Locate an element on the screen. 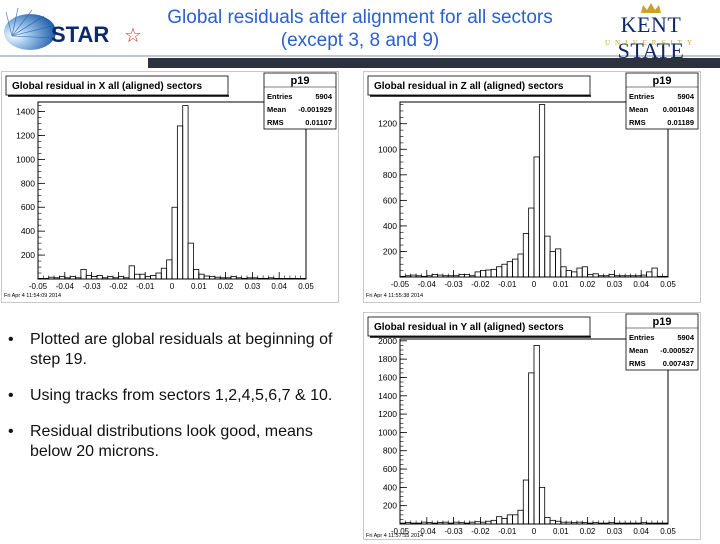 The width and height of the screenshot is (720, 544). star-logo-graphic: STAR ☆ is located at coordinates (73, 28).